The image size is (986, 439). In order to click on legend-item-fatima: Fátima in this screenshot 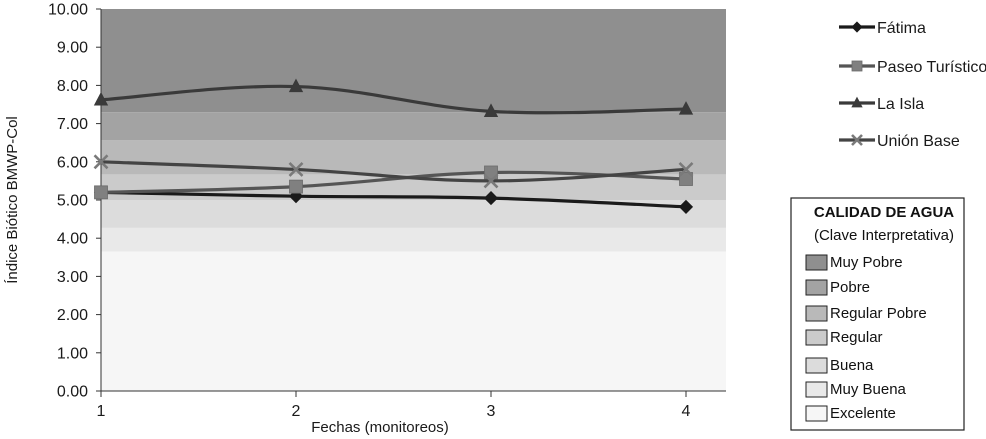, I will do `click(882, 28)`.